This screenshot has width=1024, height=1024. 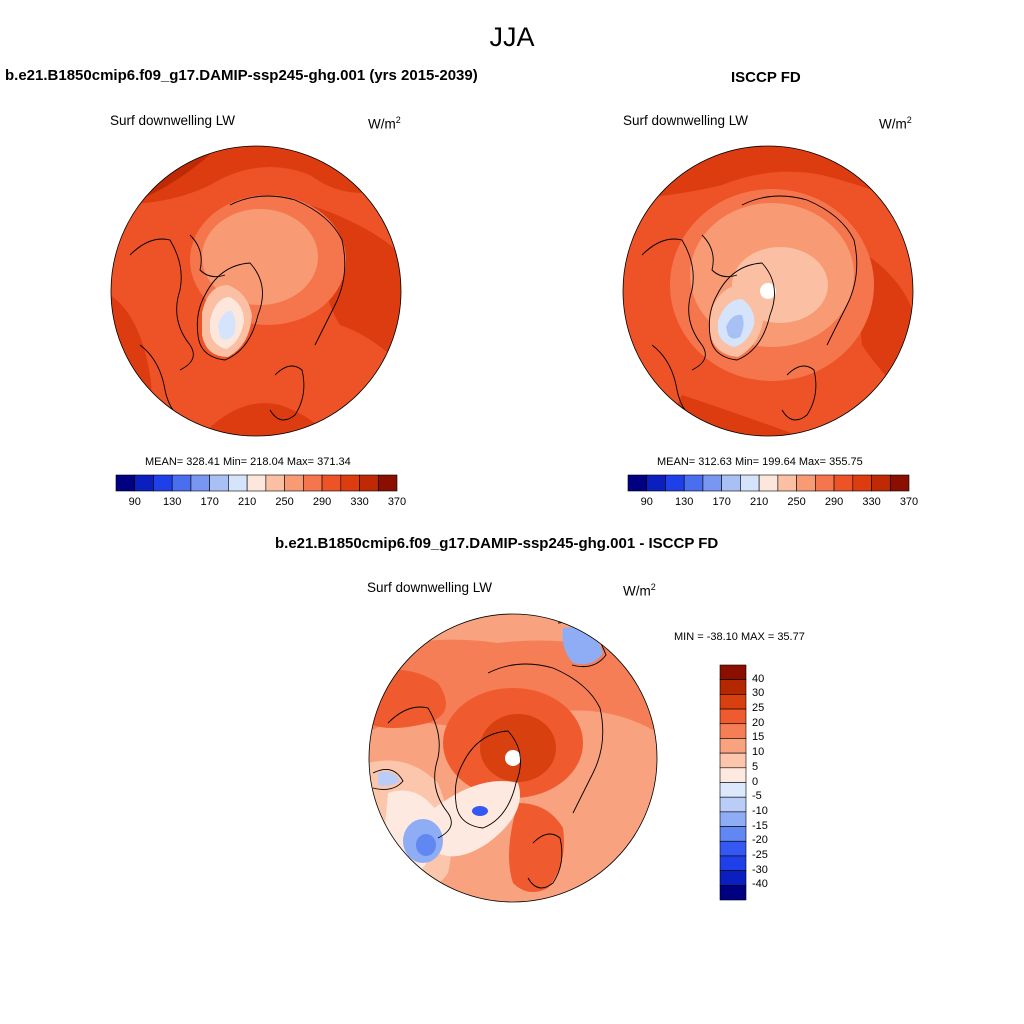 I want to click on colorbar-tick-label: 20, so click(x=758, y=722).